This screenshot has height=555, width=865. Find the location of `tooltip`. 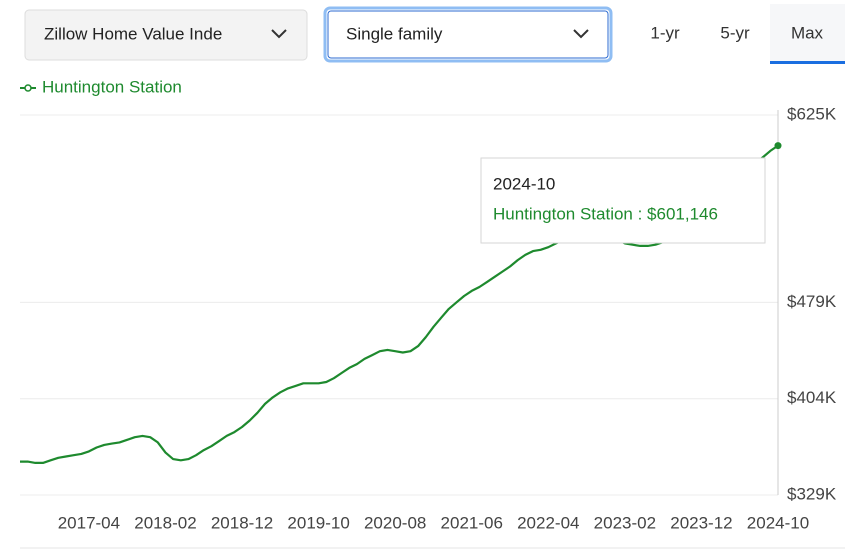

tooltip is located at coordinates (623, 200).